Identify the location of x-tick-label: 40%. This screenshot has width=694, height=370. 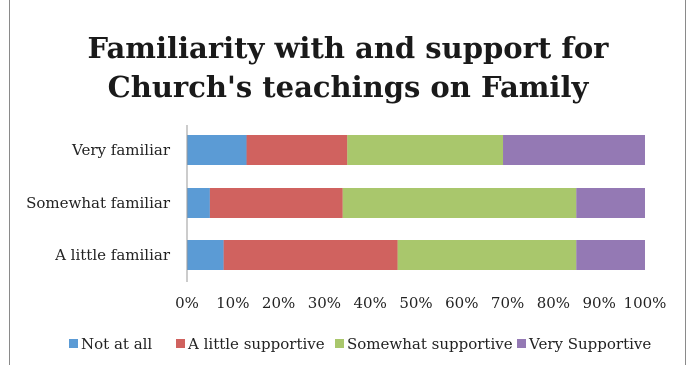
(370, 303).